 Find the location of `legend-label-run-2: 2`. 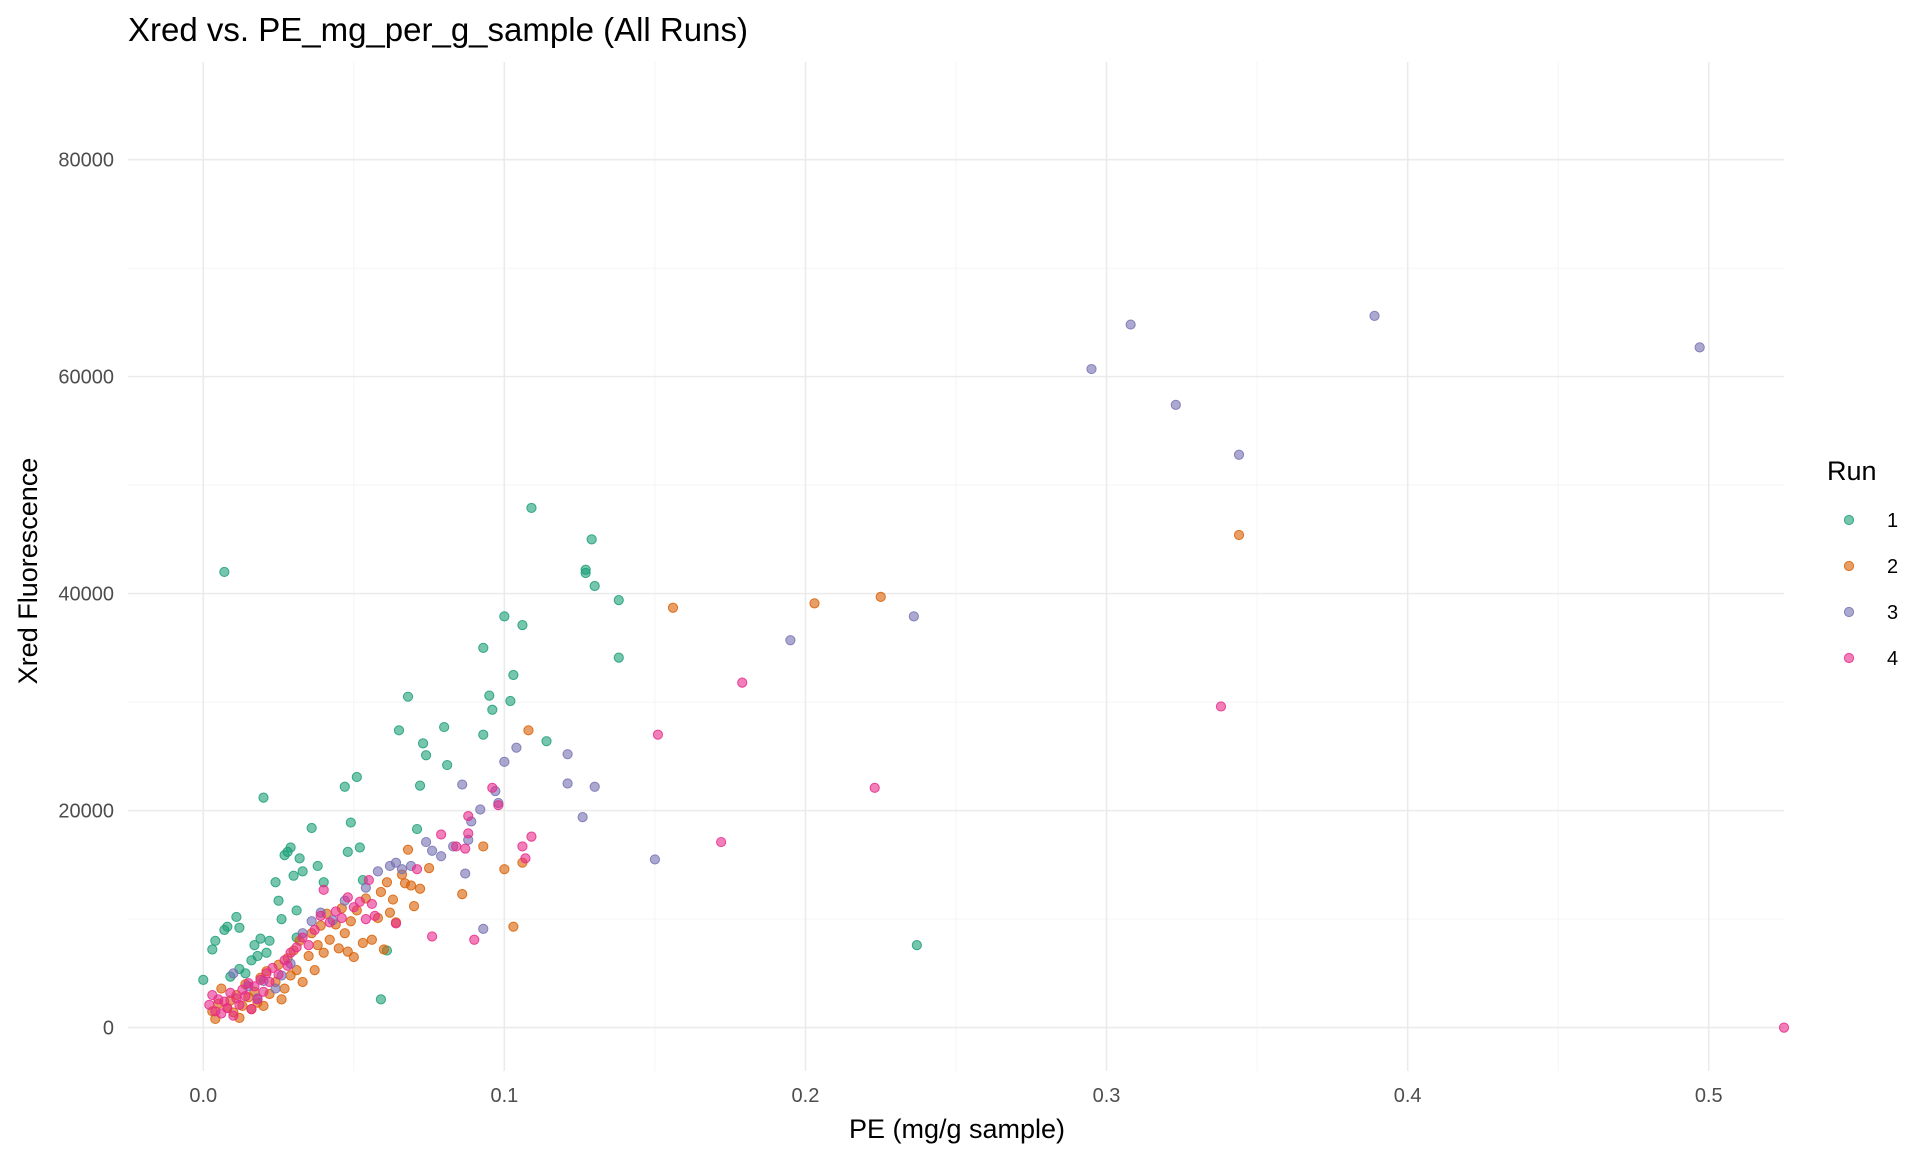

legend-label-run-2: 2 is located at coordinates (1892, 567).